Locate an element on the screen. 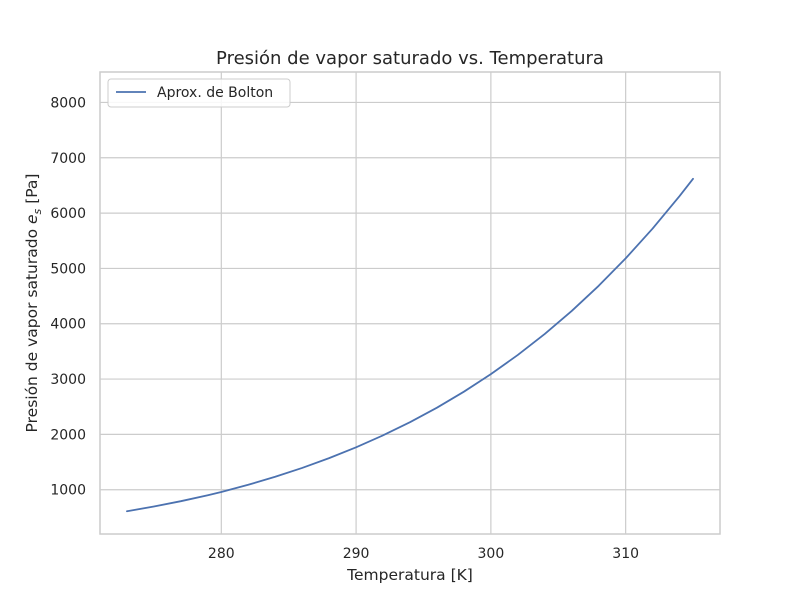  x-tick-label: 310 is located at coordinates (625, 554).